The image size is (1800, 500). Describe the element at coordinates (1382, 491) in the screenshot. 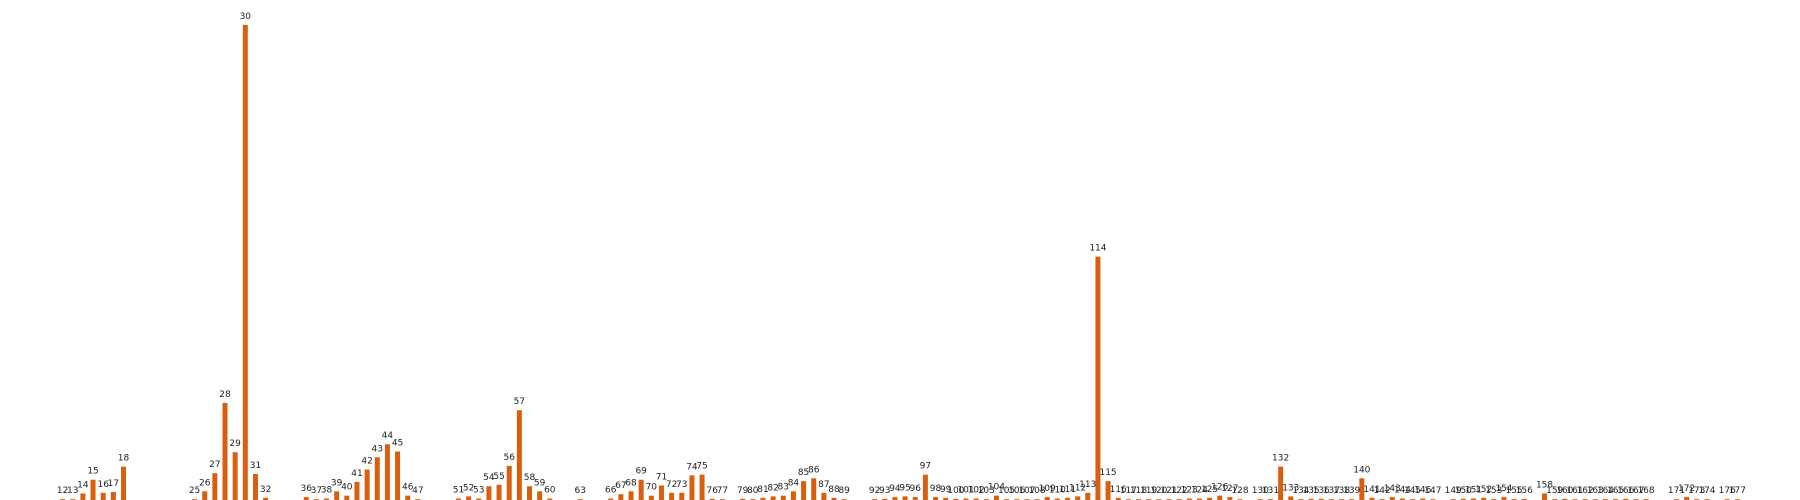

I see `bar-label-142: 142` at that location.